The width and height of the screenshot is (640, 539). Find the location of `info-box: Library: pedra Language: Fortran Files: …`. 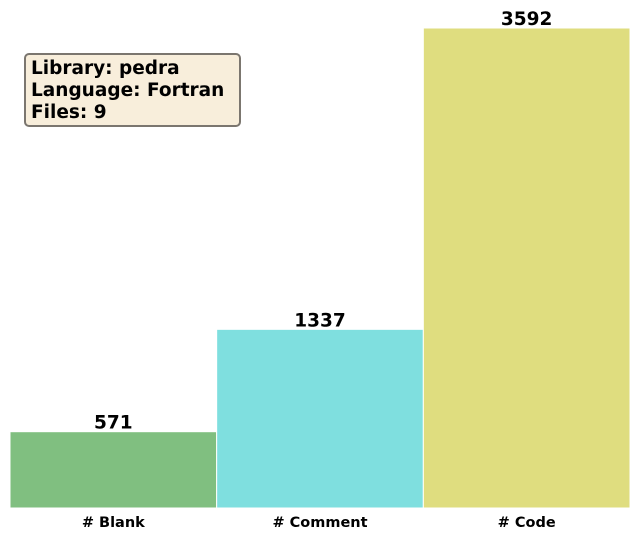

info-box: Library: pedra Language: Fortran Files: … is located at coordinates (132, 90).